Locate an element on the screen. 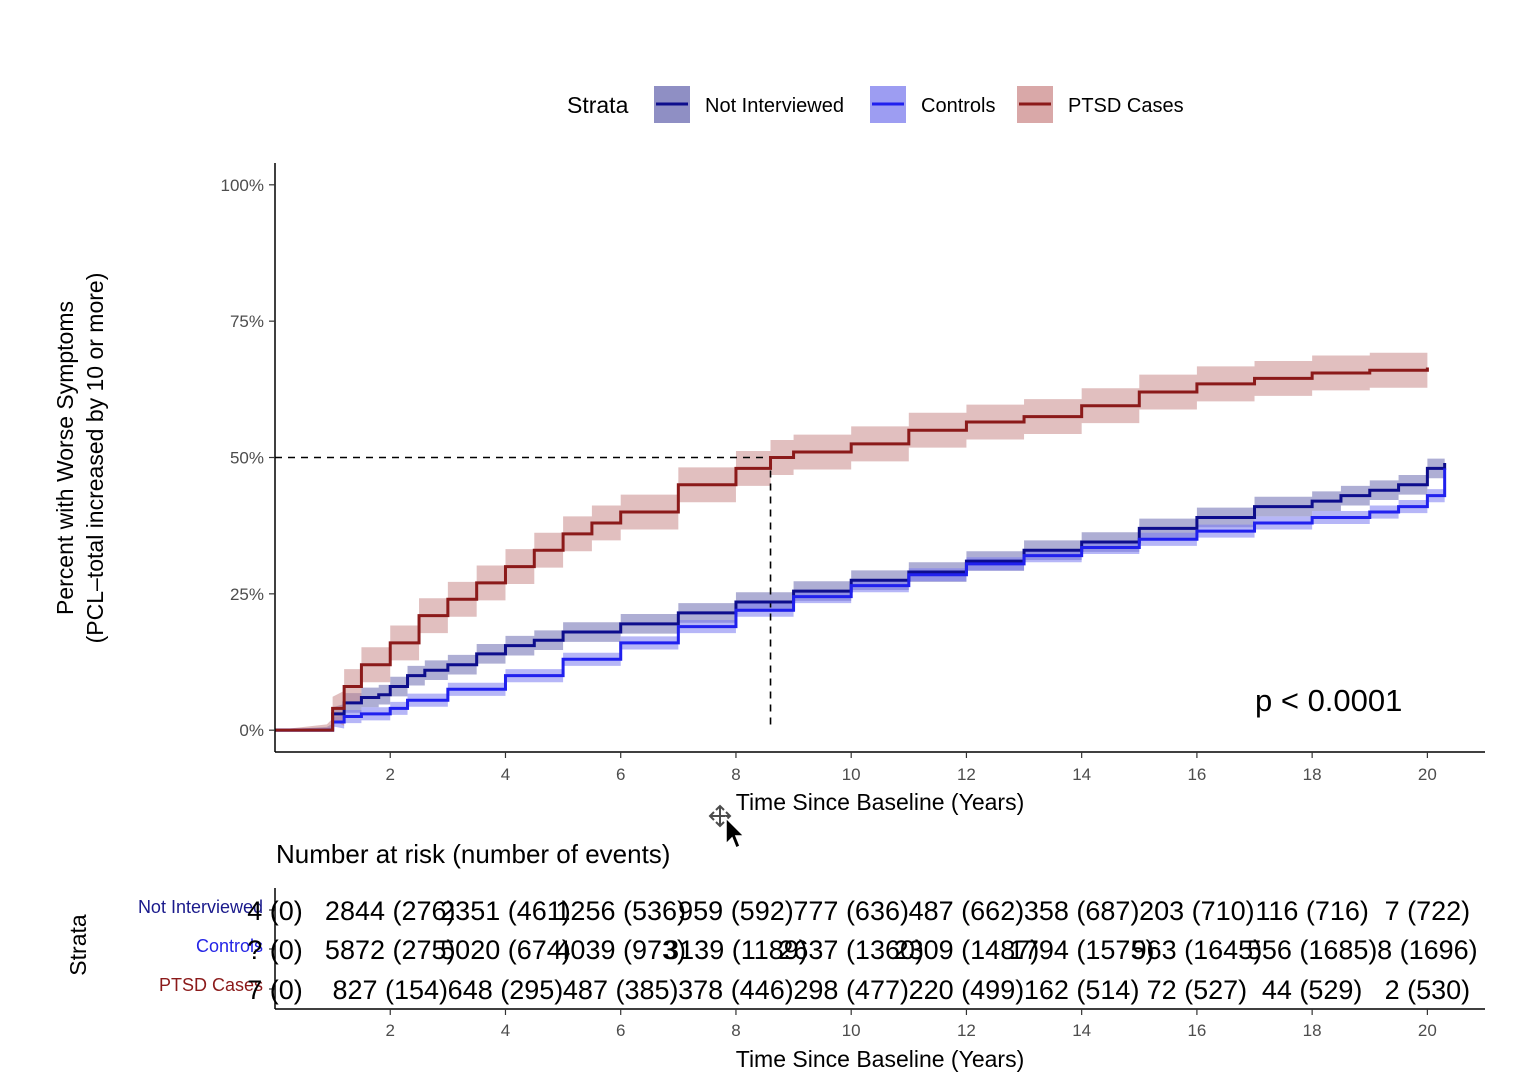 This screenshot has height=1088, width=1516. risk-cell: 1794 (1575) is located at coordinates (1082, 950).